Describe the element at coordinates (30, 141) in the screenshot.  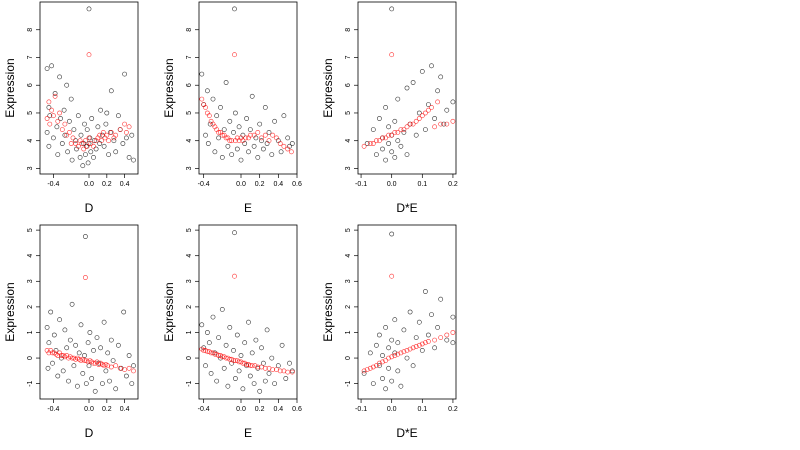
I see `y-tick-label: 4` at that location.